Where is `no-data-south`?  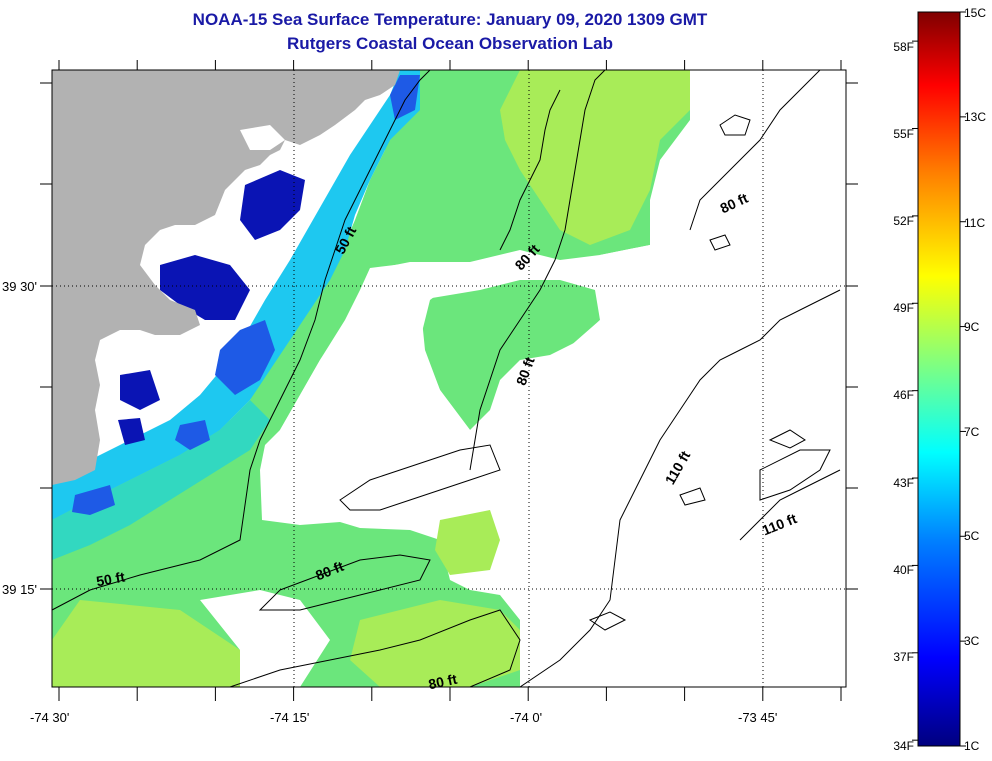 no-data-south is located at coordinates (265, 638).